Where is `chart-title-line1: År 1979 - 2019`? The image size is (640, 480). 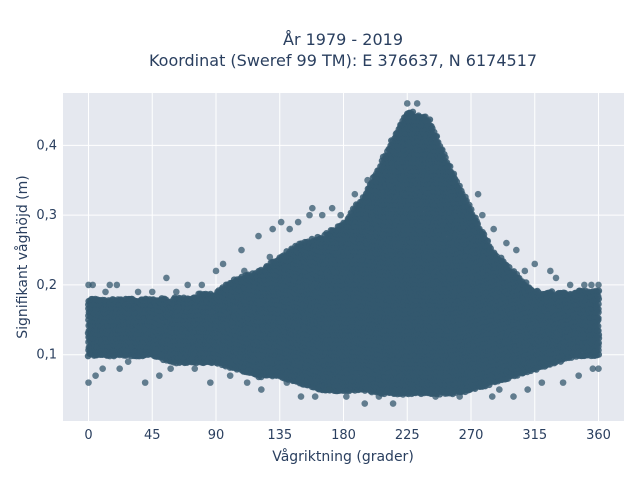 chart-title-line1: År 1979 - 2019 is located at coordinates (343, 39).